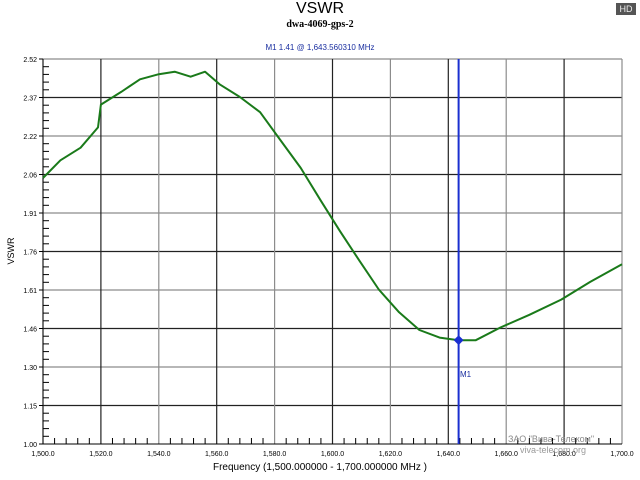 Image resolution: width=640 pixels, height=480 pixels. I want to click on y-tick-label: 2.37, so click(30, 99).